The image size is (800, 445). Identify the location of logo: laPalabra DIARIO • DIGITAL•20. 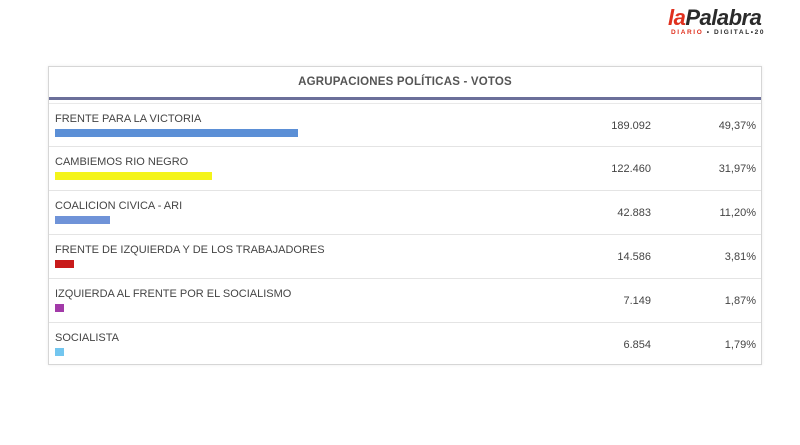
(720, 23).